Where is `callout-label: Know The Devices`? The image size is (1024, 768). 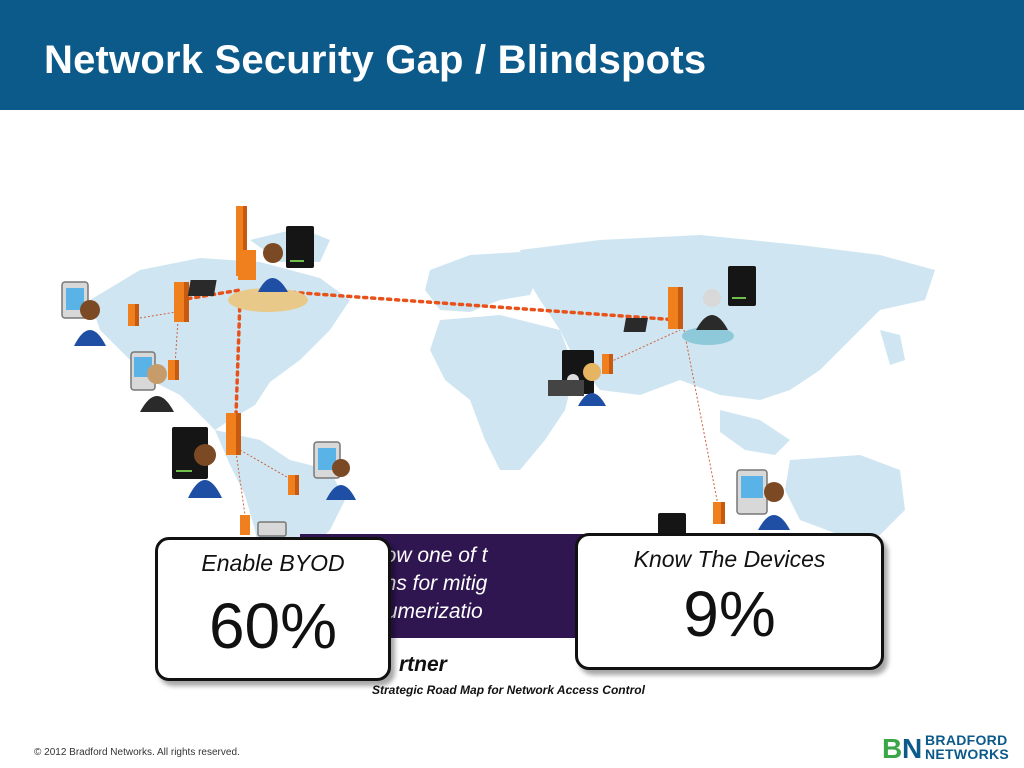
callout-label: Know The Devices is located at coordinates (729, 559).